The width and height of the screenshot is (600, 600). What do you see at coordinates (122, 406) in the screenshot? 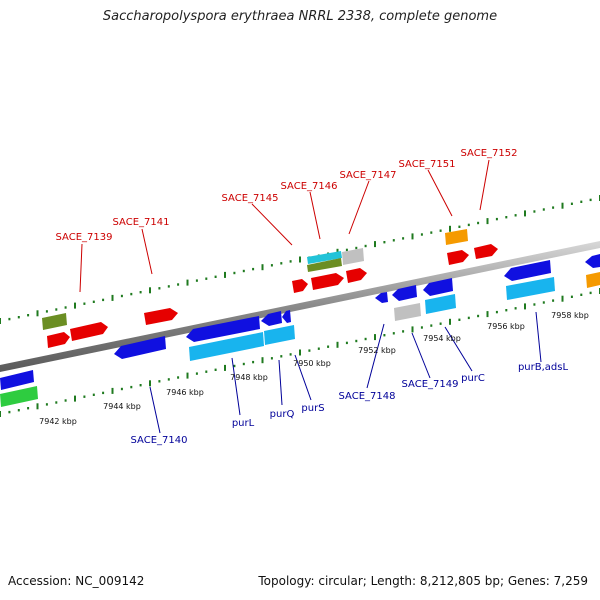
I see `scale-label: 7944 kbp` at bounding box center [122, 406].